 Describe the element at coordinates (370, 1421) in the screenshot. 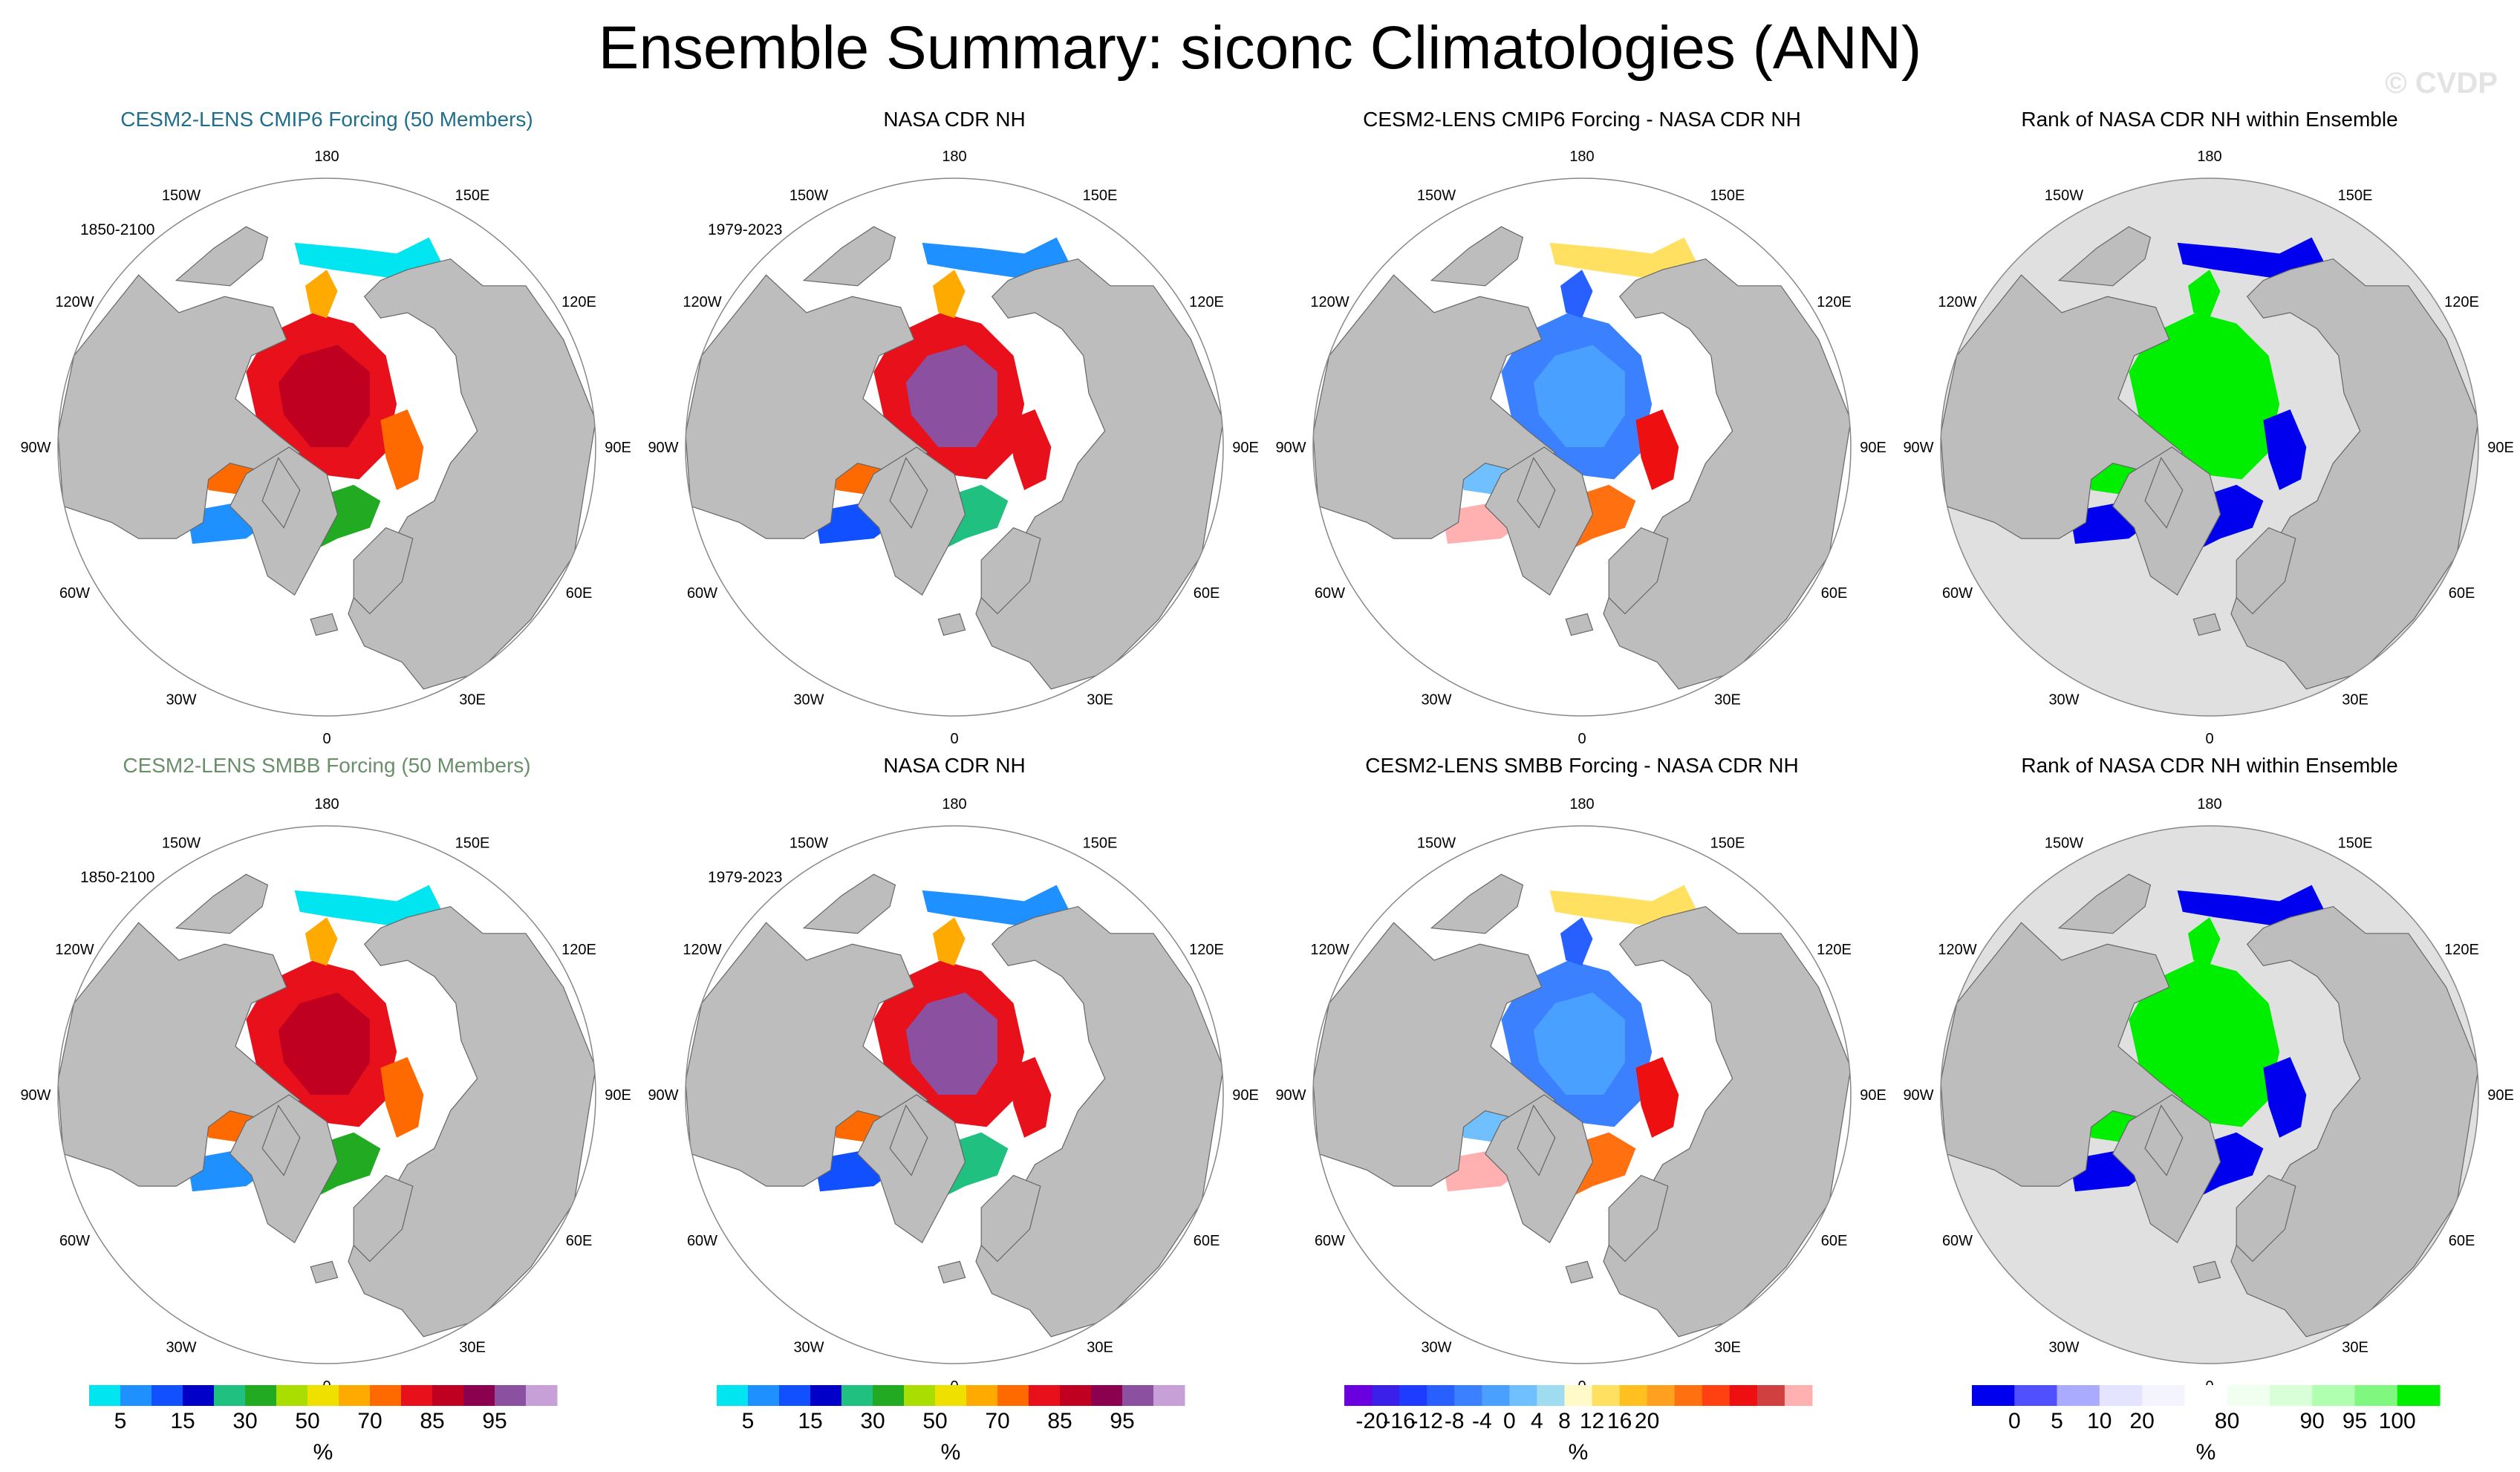

I see `colorbar-tick-label: 70` at that location.